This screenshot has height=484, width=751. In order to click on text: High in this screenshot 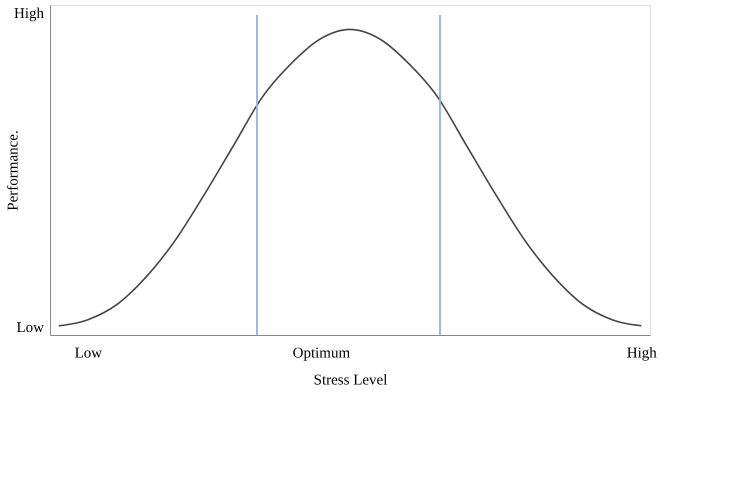, I will do `click(29, 14)`.